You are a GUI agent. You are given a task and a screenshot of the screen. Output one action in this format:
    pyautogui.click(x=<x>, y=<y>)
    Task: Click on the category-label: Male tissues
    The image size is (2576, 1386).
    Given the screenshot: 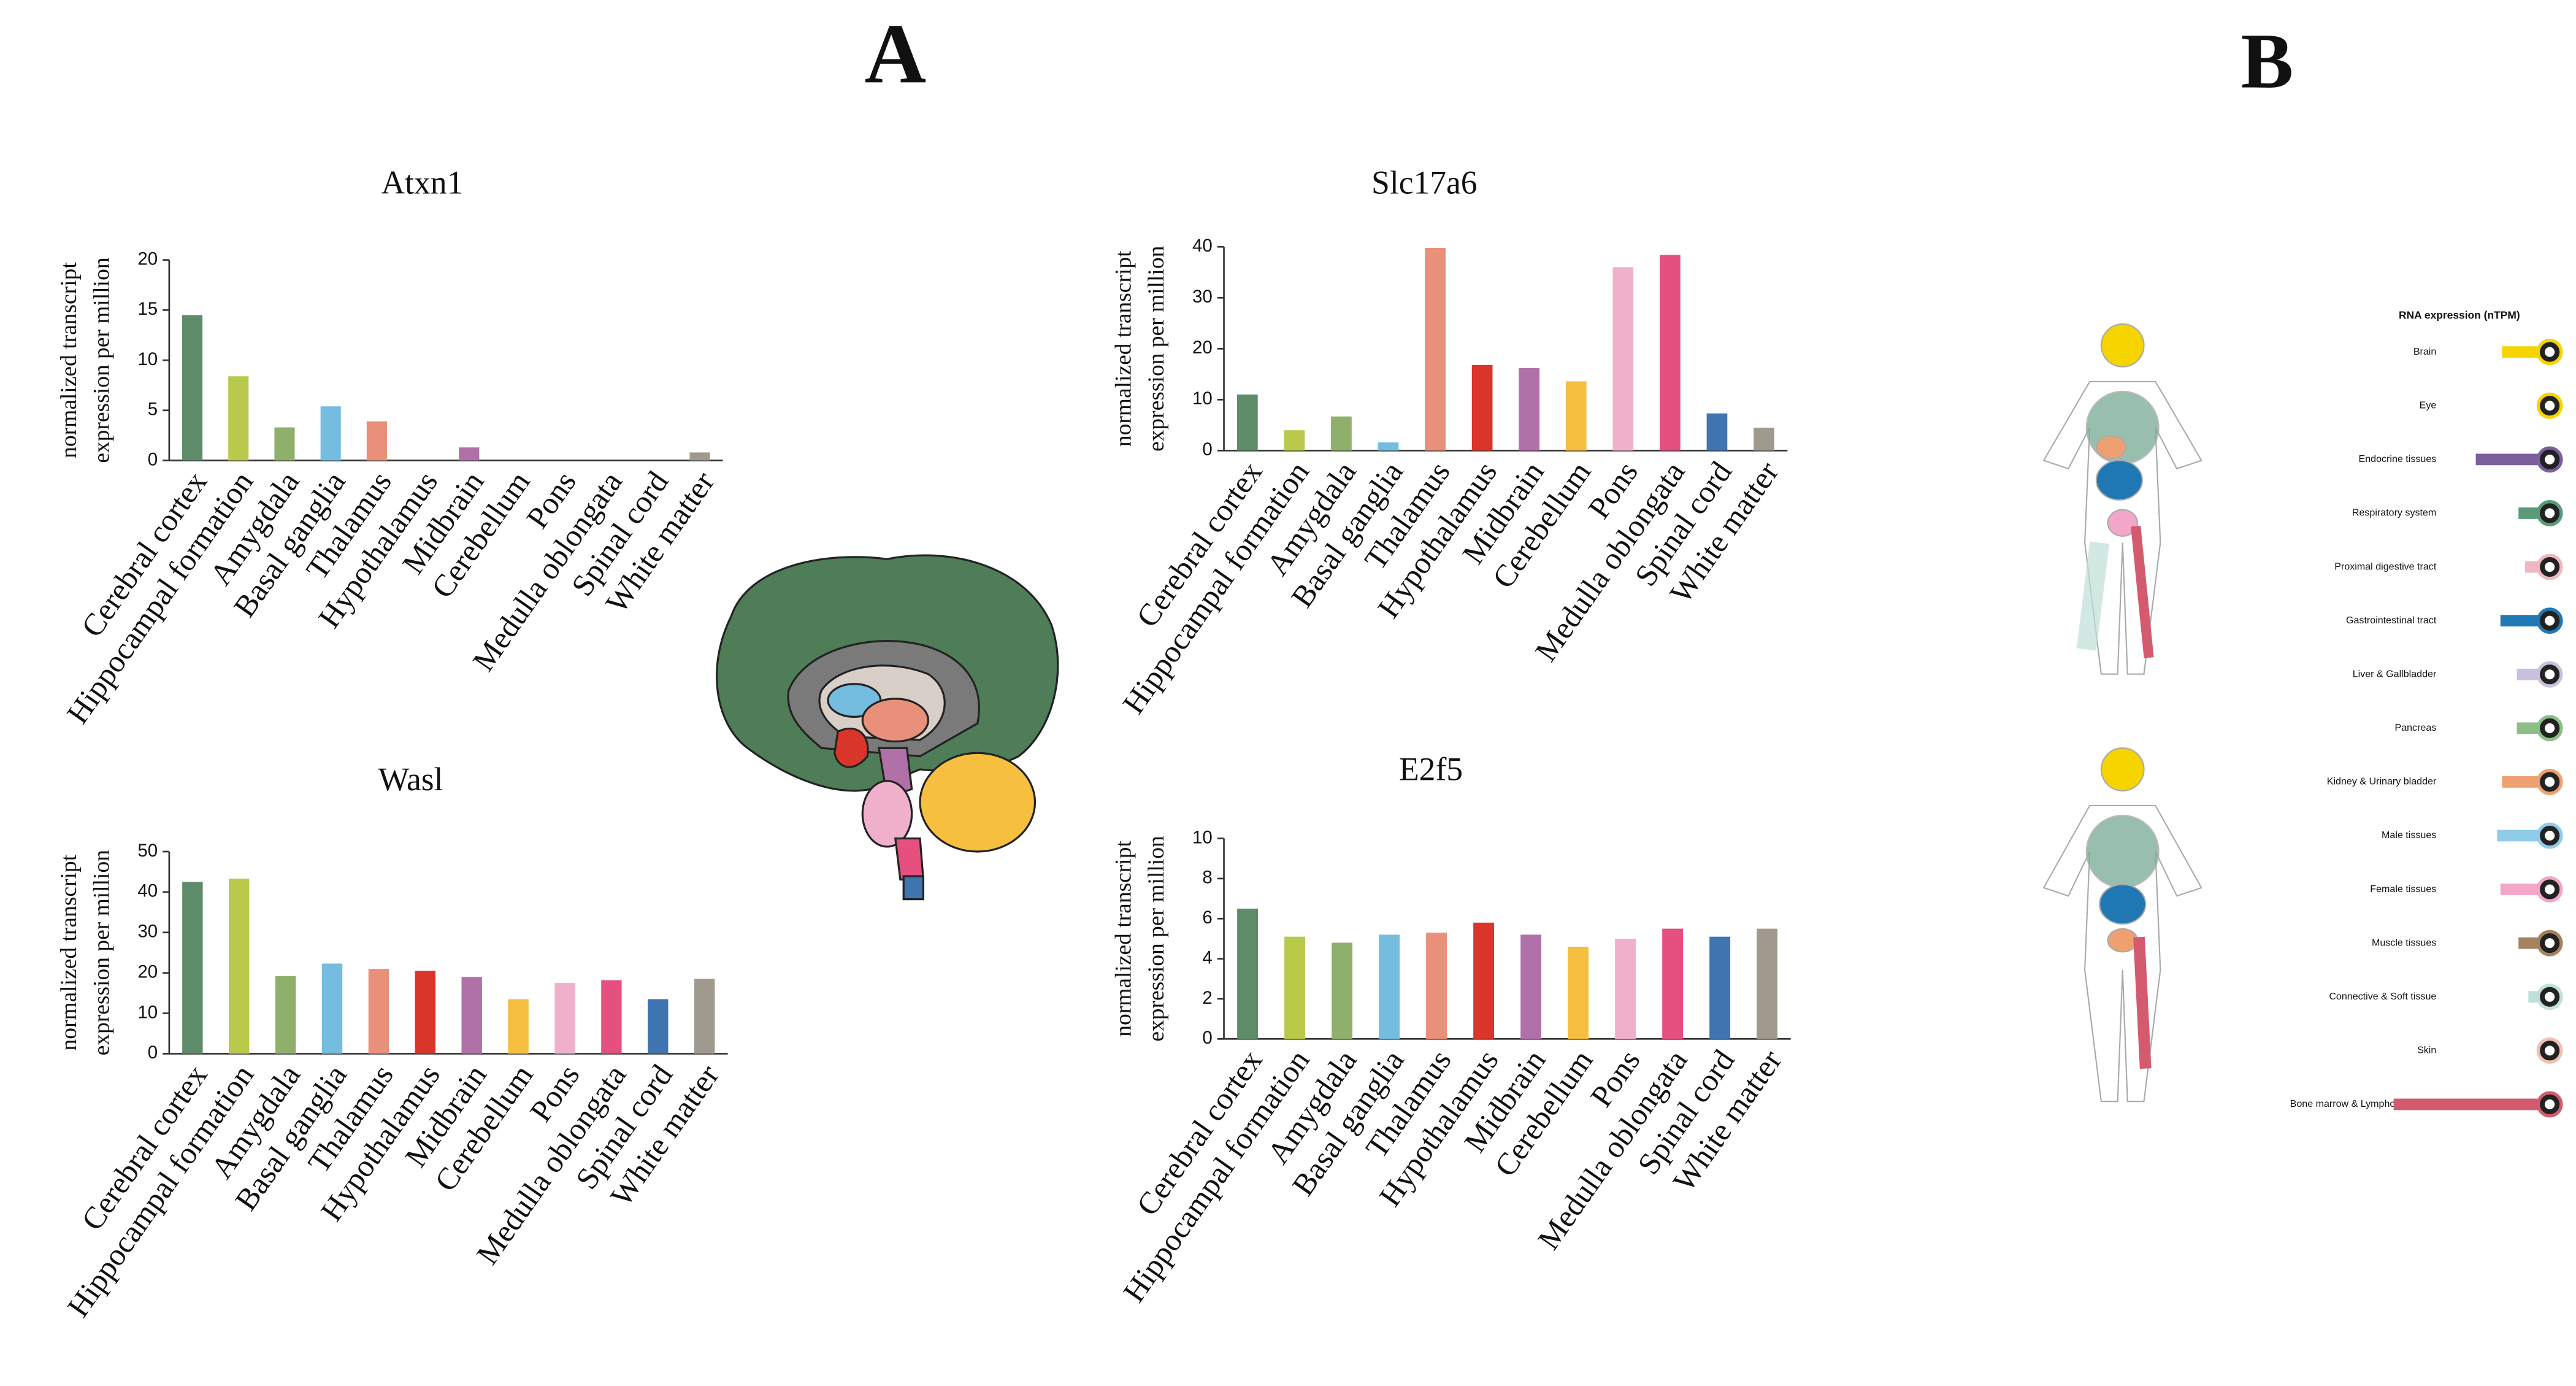 What is the action you would take?
    pyautogui.click(x=2409, y=836)
    